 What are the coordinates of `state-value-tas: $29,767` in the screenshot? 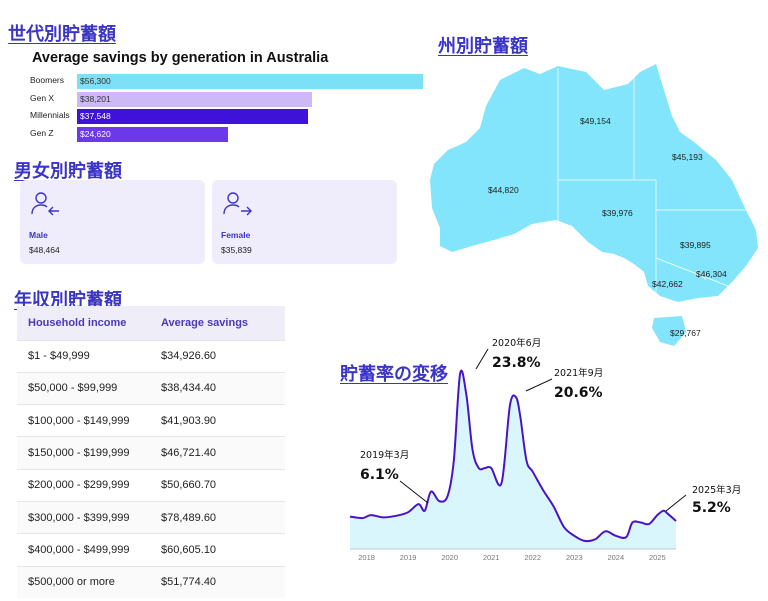 It's located at (685, 333).